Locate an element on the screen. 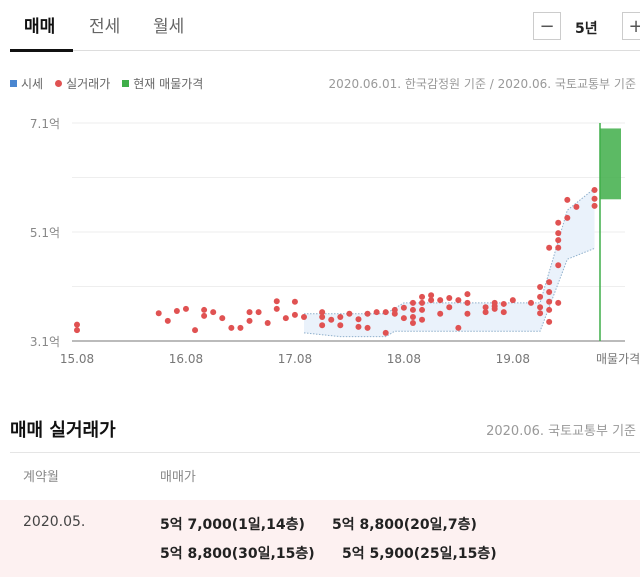 The height and width of the screenshot is (586, 640). x-tick-label: 매물가격 is located at coordinates (618, 359).